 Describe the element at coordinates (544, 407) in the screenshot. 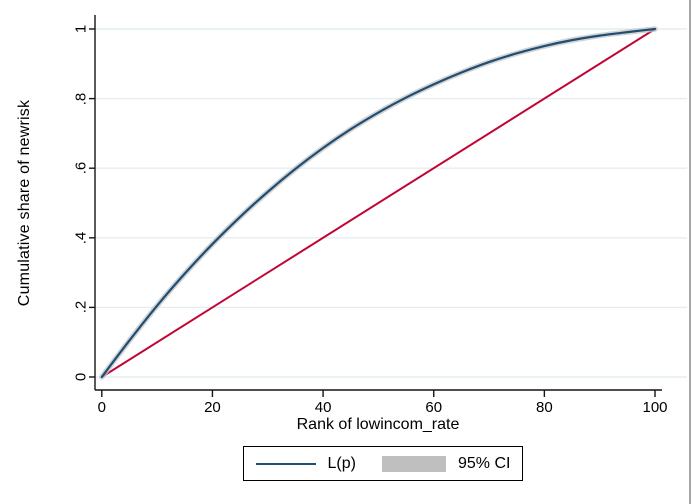

I see `x-tick-label: 80` at that location.